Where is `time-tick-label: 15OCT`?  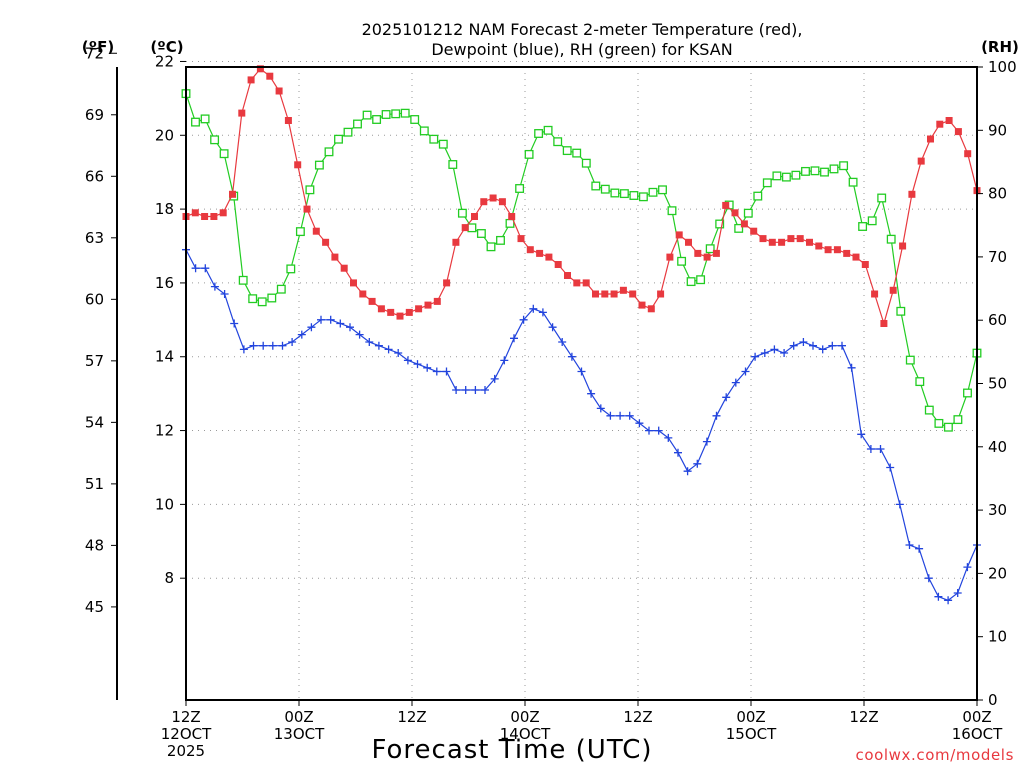 time-tick-label: 15OCT is located at coordinates (751, 734).